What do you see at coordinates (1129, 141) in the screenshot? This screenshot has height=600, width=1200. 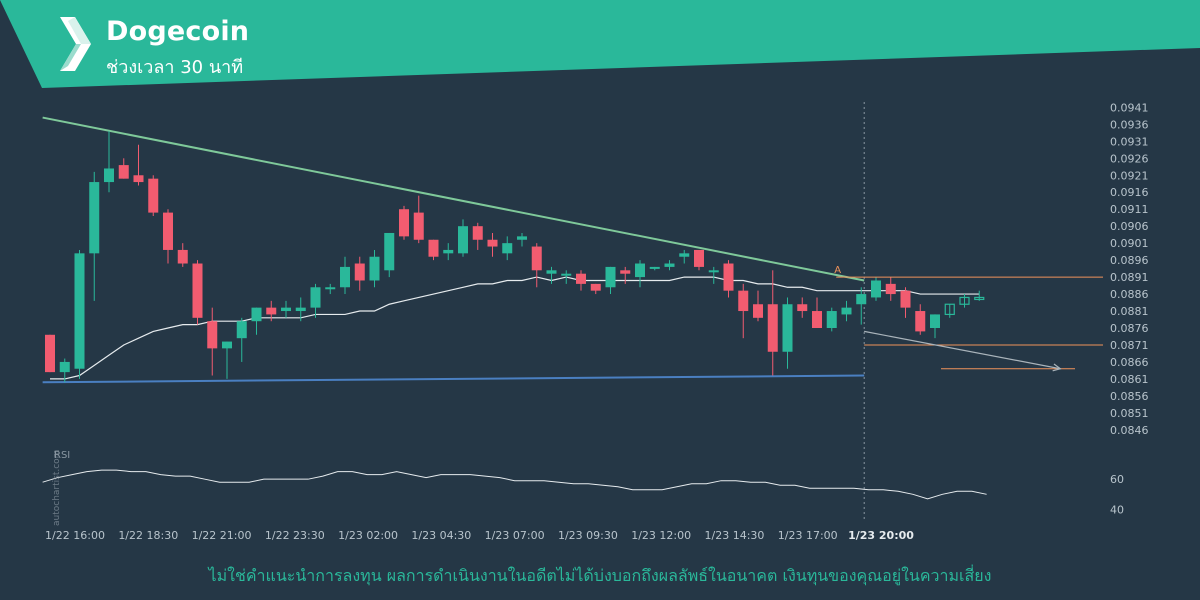 I see `price-tick-label: 0.0931` at bounding box center [1129, 141].